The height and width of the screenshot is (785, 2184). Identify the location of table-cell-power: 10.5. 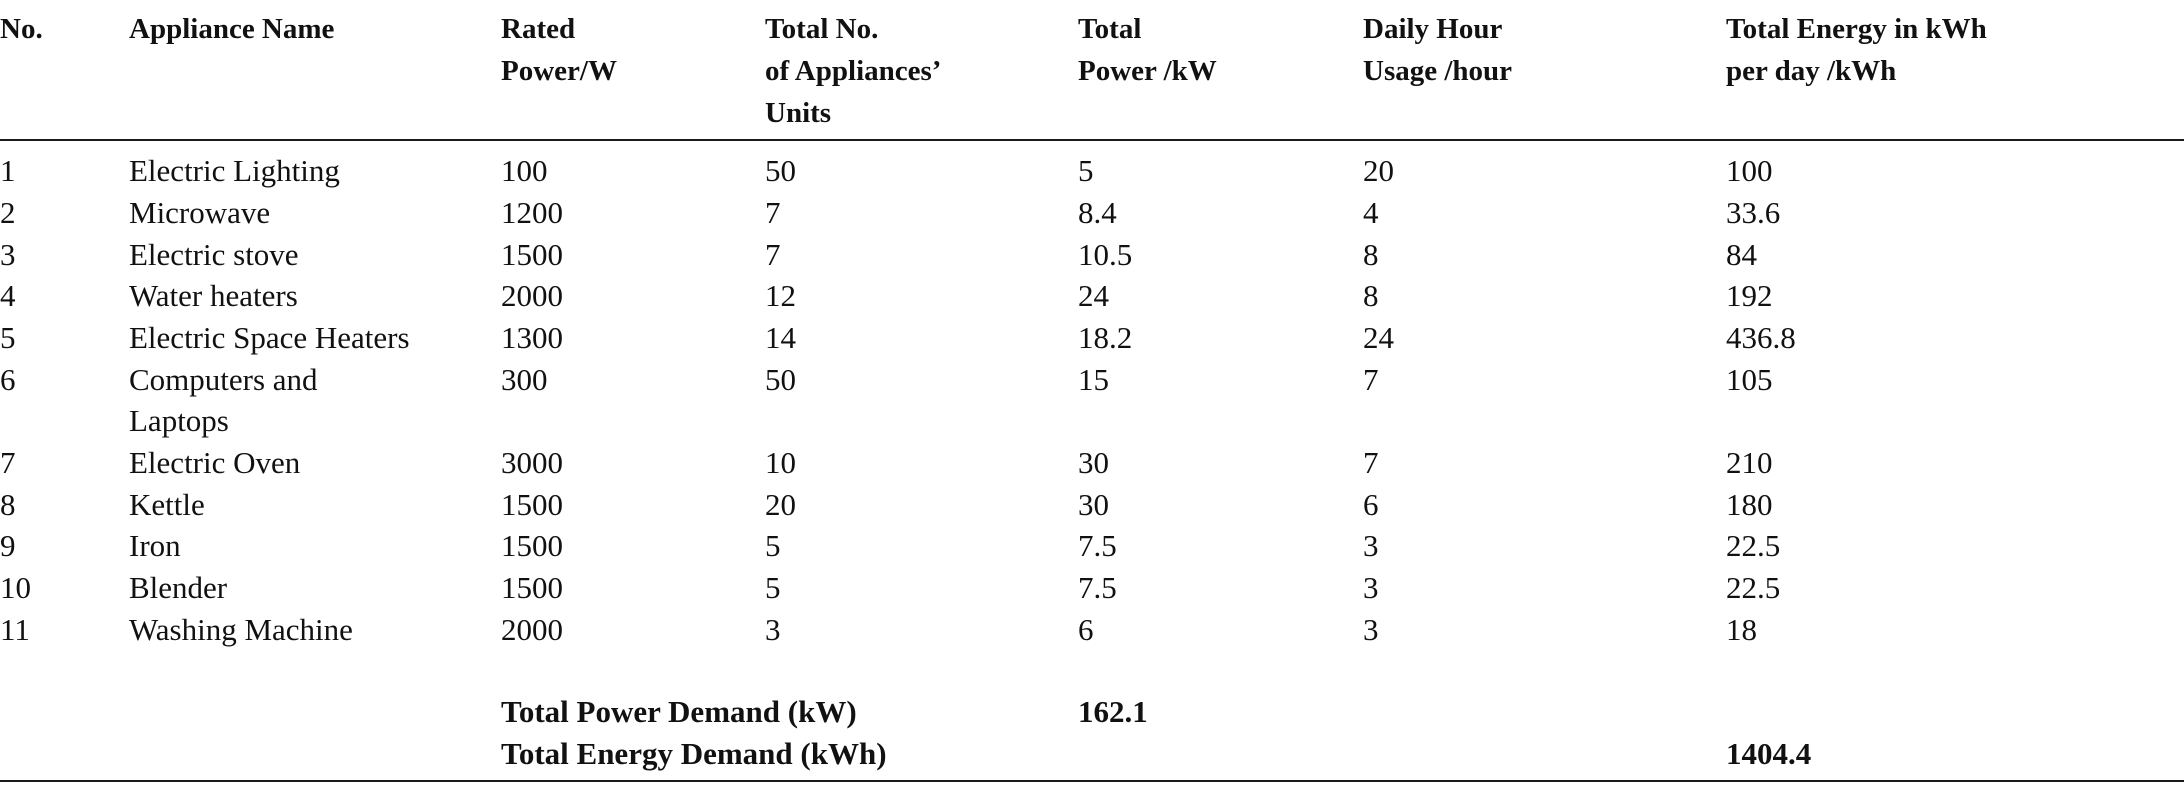
(1105, 254).